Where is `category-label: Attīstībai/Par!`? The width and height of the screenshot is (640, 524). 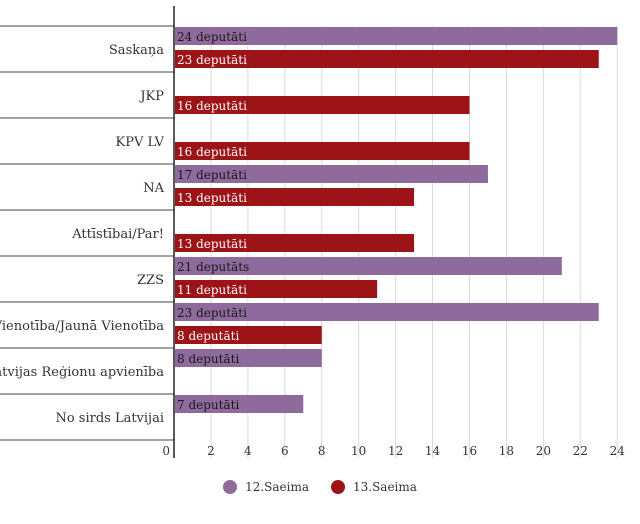
category-label: Attīstībai/Par! is located at coordinates (117, 234).